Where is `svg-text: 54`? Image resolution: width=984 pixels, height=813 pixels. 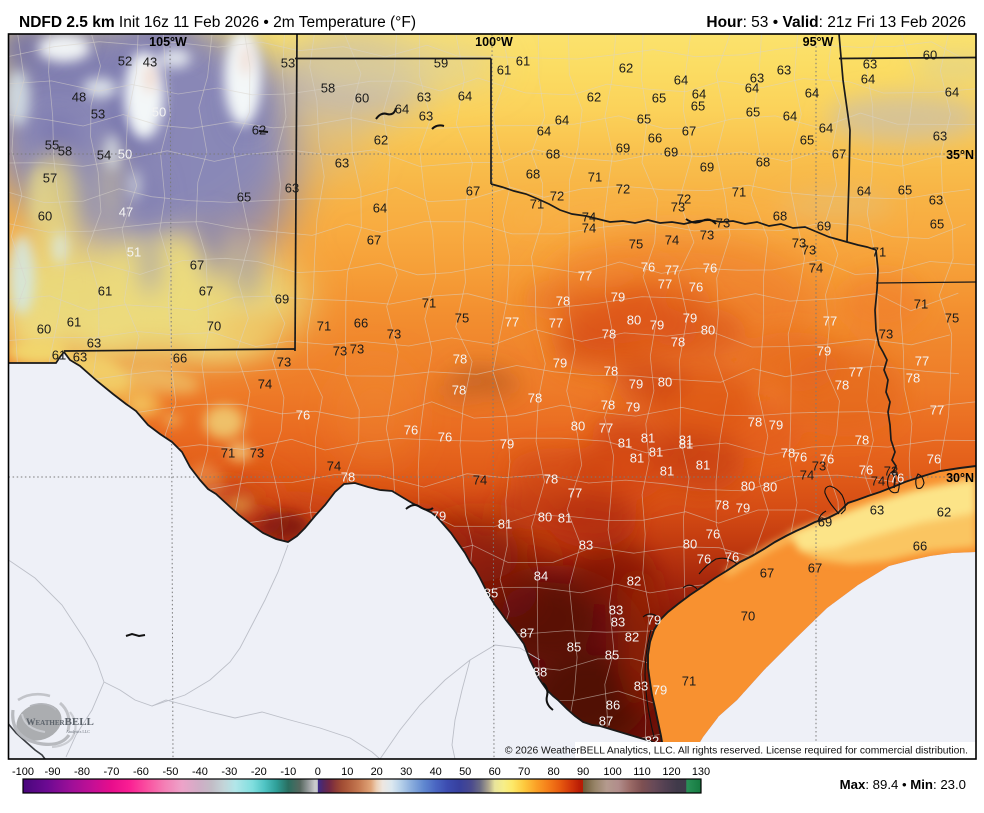 svg-text: 54 is located at coordinates (104, 155).